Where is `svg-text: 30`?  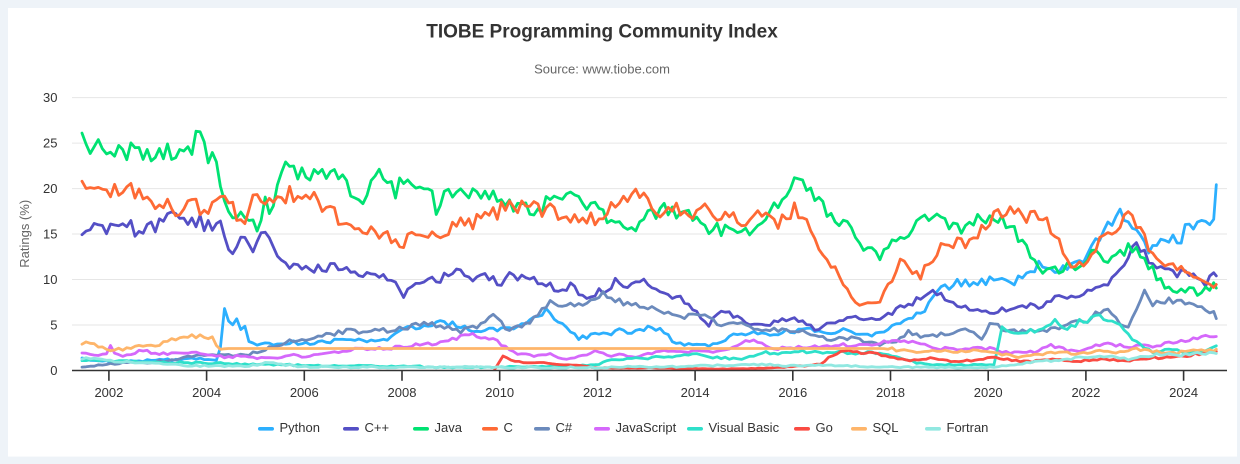 svg-text: 30 is located at coordinates (50, 97).